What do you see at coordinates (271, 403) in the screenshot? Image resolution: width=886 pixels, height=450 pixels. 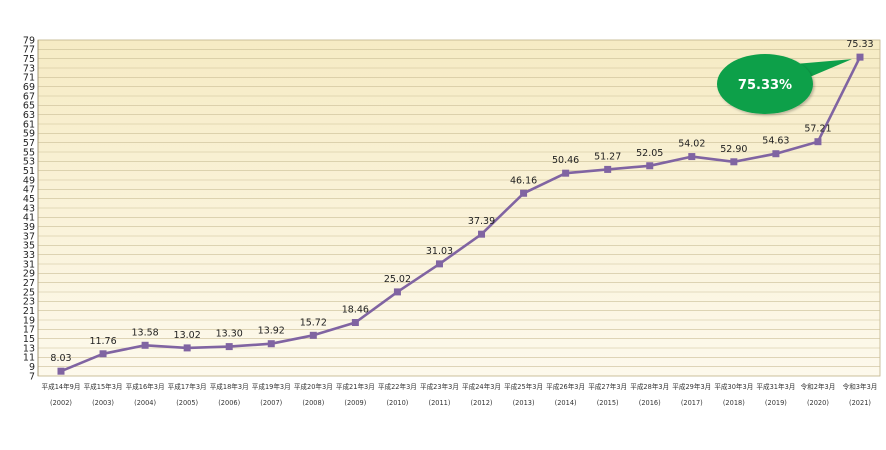 I see `x-tick-year: (2007)` at bounding box center [271, 403].